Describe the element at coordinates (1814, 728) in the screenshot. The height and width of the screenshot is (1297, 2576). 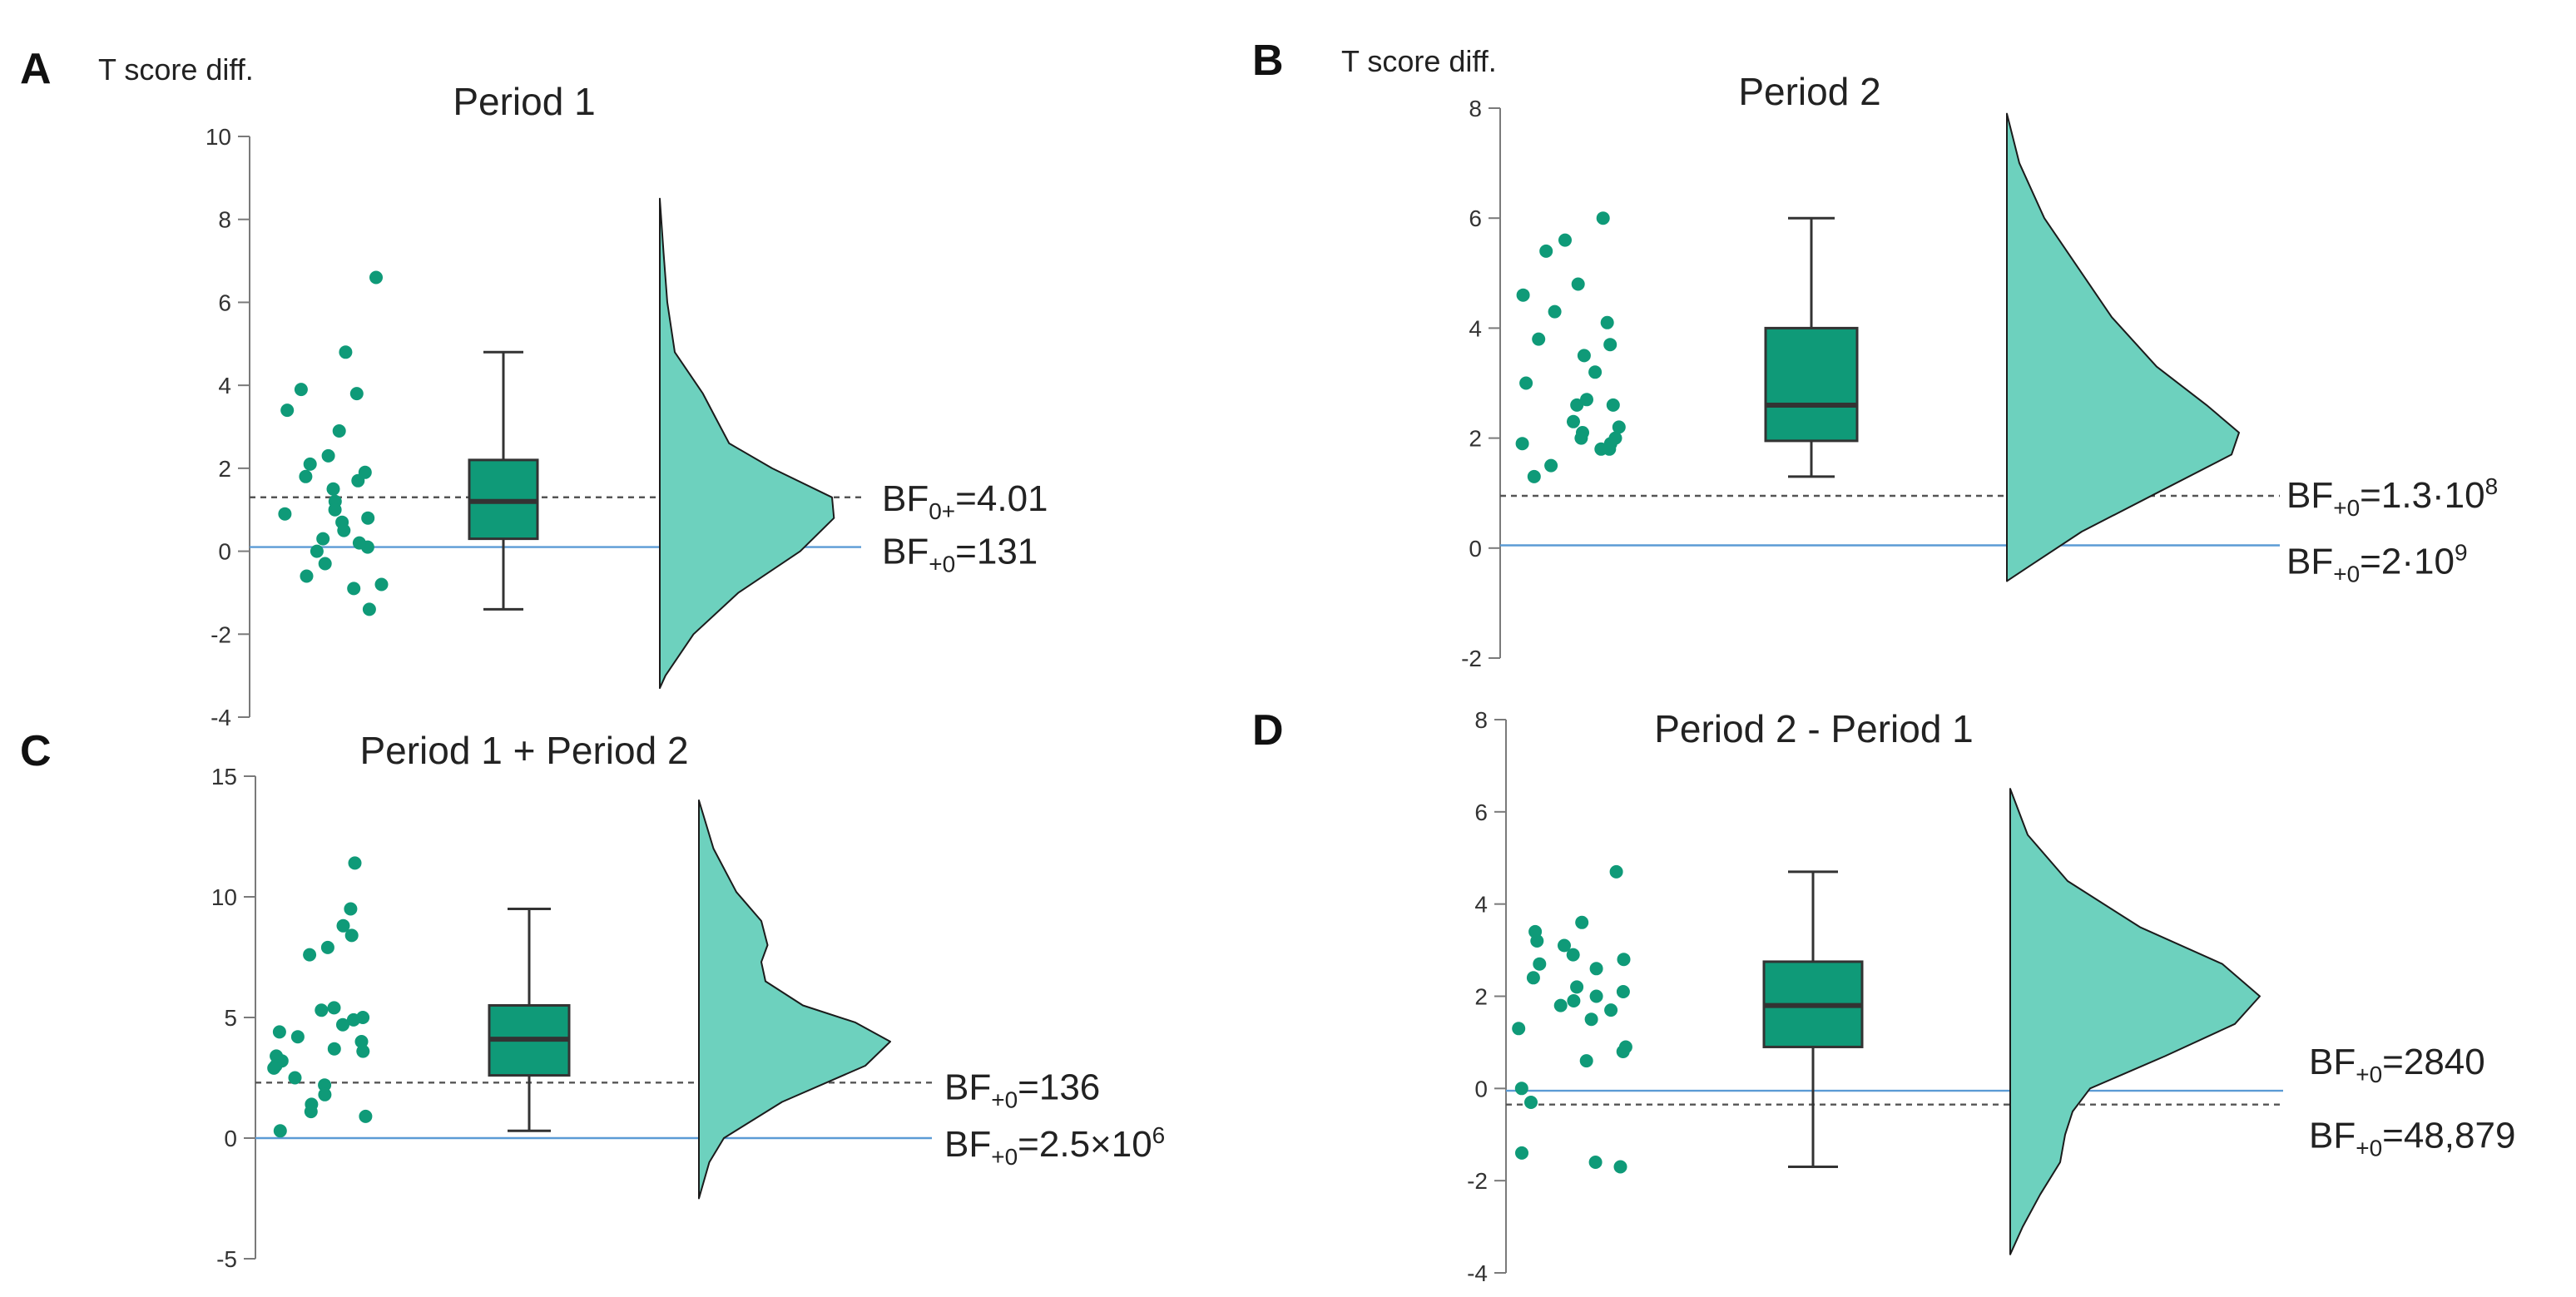
I see `panel-title: Period 2 - Period 1` at that location.